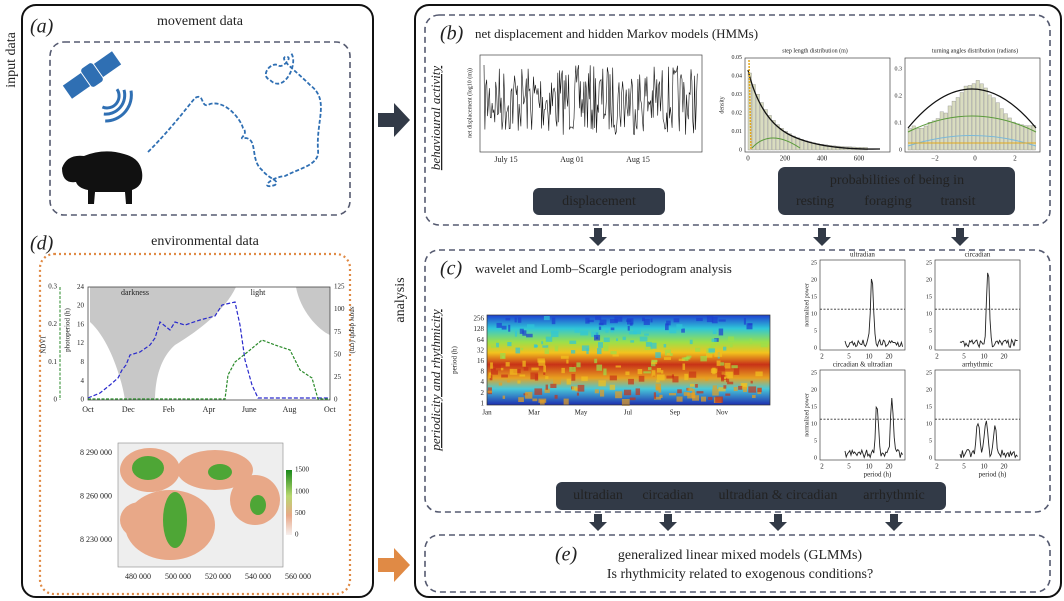  What do you see at coordinates (339, 287) in the screenshot?
I see `tick-label: 125` at bounding box center [339, 287].